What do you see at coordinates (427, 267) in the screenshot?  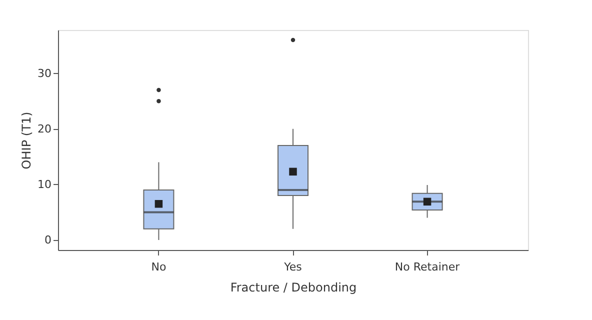 I see `x-tick-label: No Retainer` at bounding box center [427, 267].